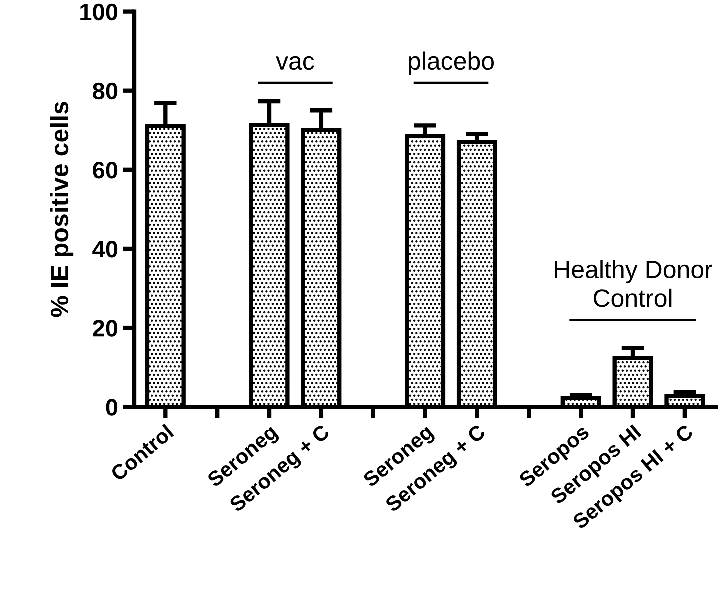 The image size is (727, 590). Describe the element at coordinates (633, 284) in the screenshot. I see `annotation: Healthy Donor Control` at that location.